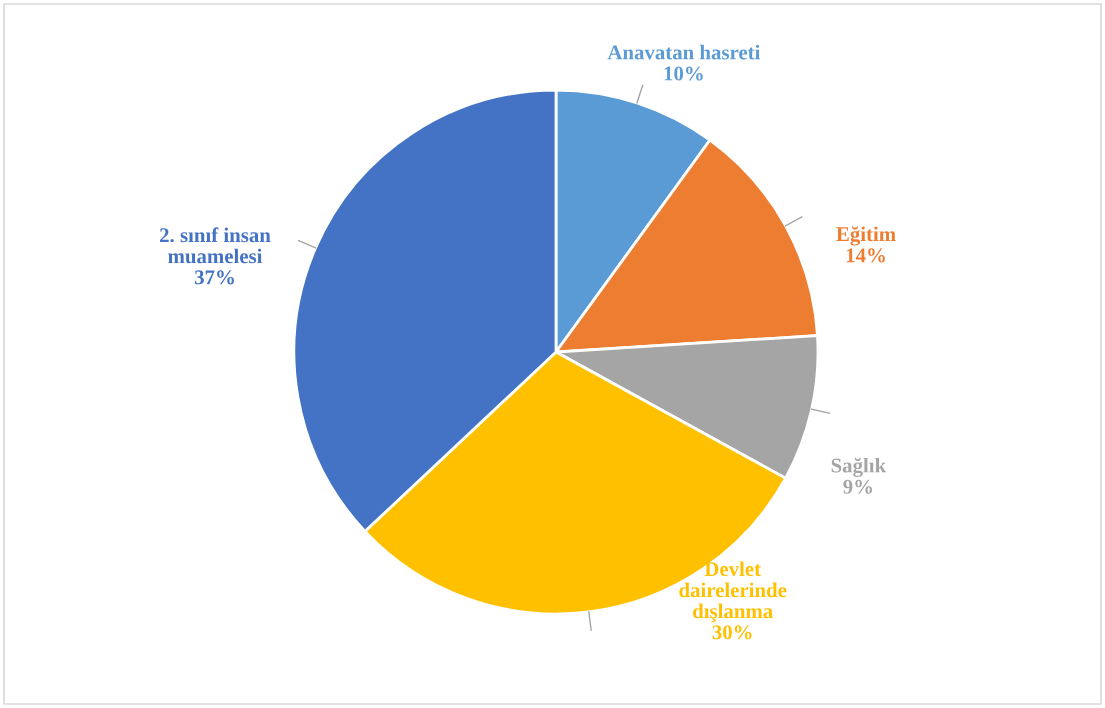  Describe the element at coordinates (866, 236) in the screenshot. I see `slice-label: Eğitim` at that location.